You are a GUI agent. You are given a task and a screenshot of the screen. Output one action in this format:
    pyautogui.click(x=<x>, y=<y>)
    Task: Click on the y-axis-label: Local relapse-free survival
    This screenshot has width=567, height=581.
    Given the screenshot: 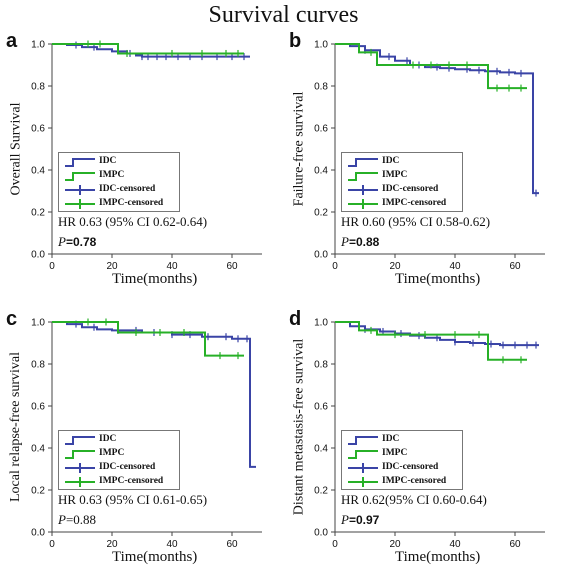 What is the action you would take?
    pyautogui.click(x=16, y=427)
    